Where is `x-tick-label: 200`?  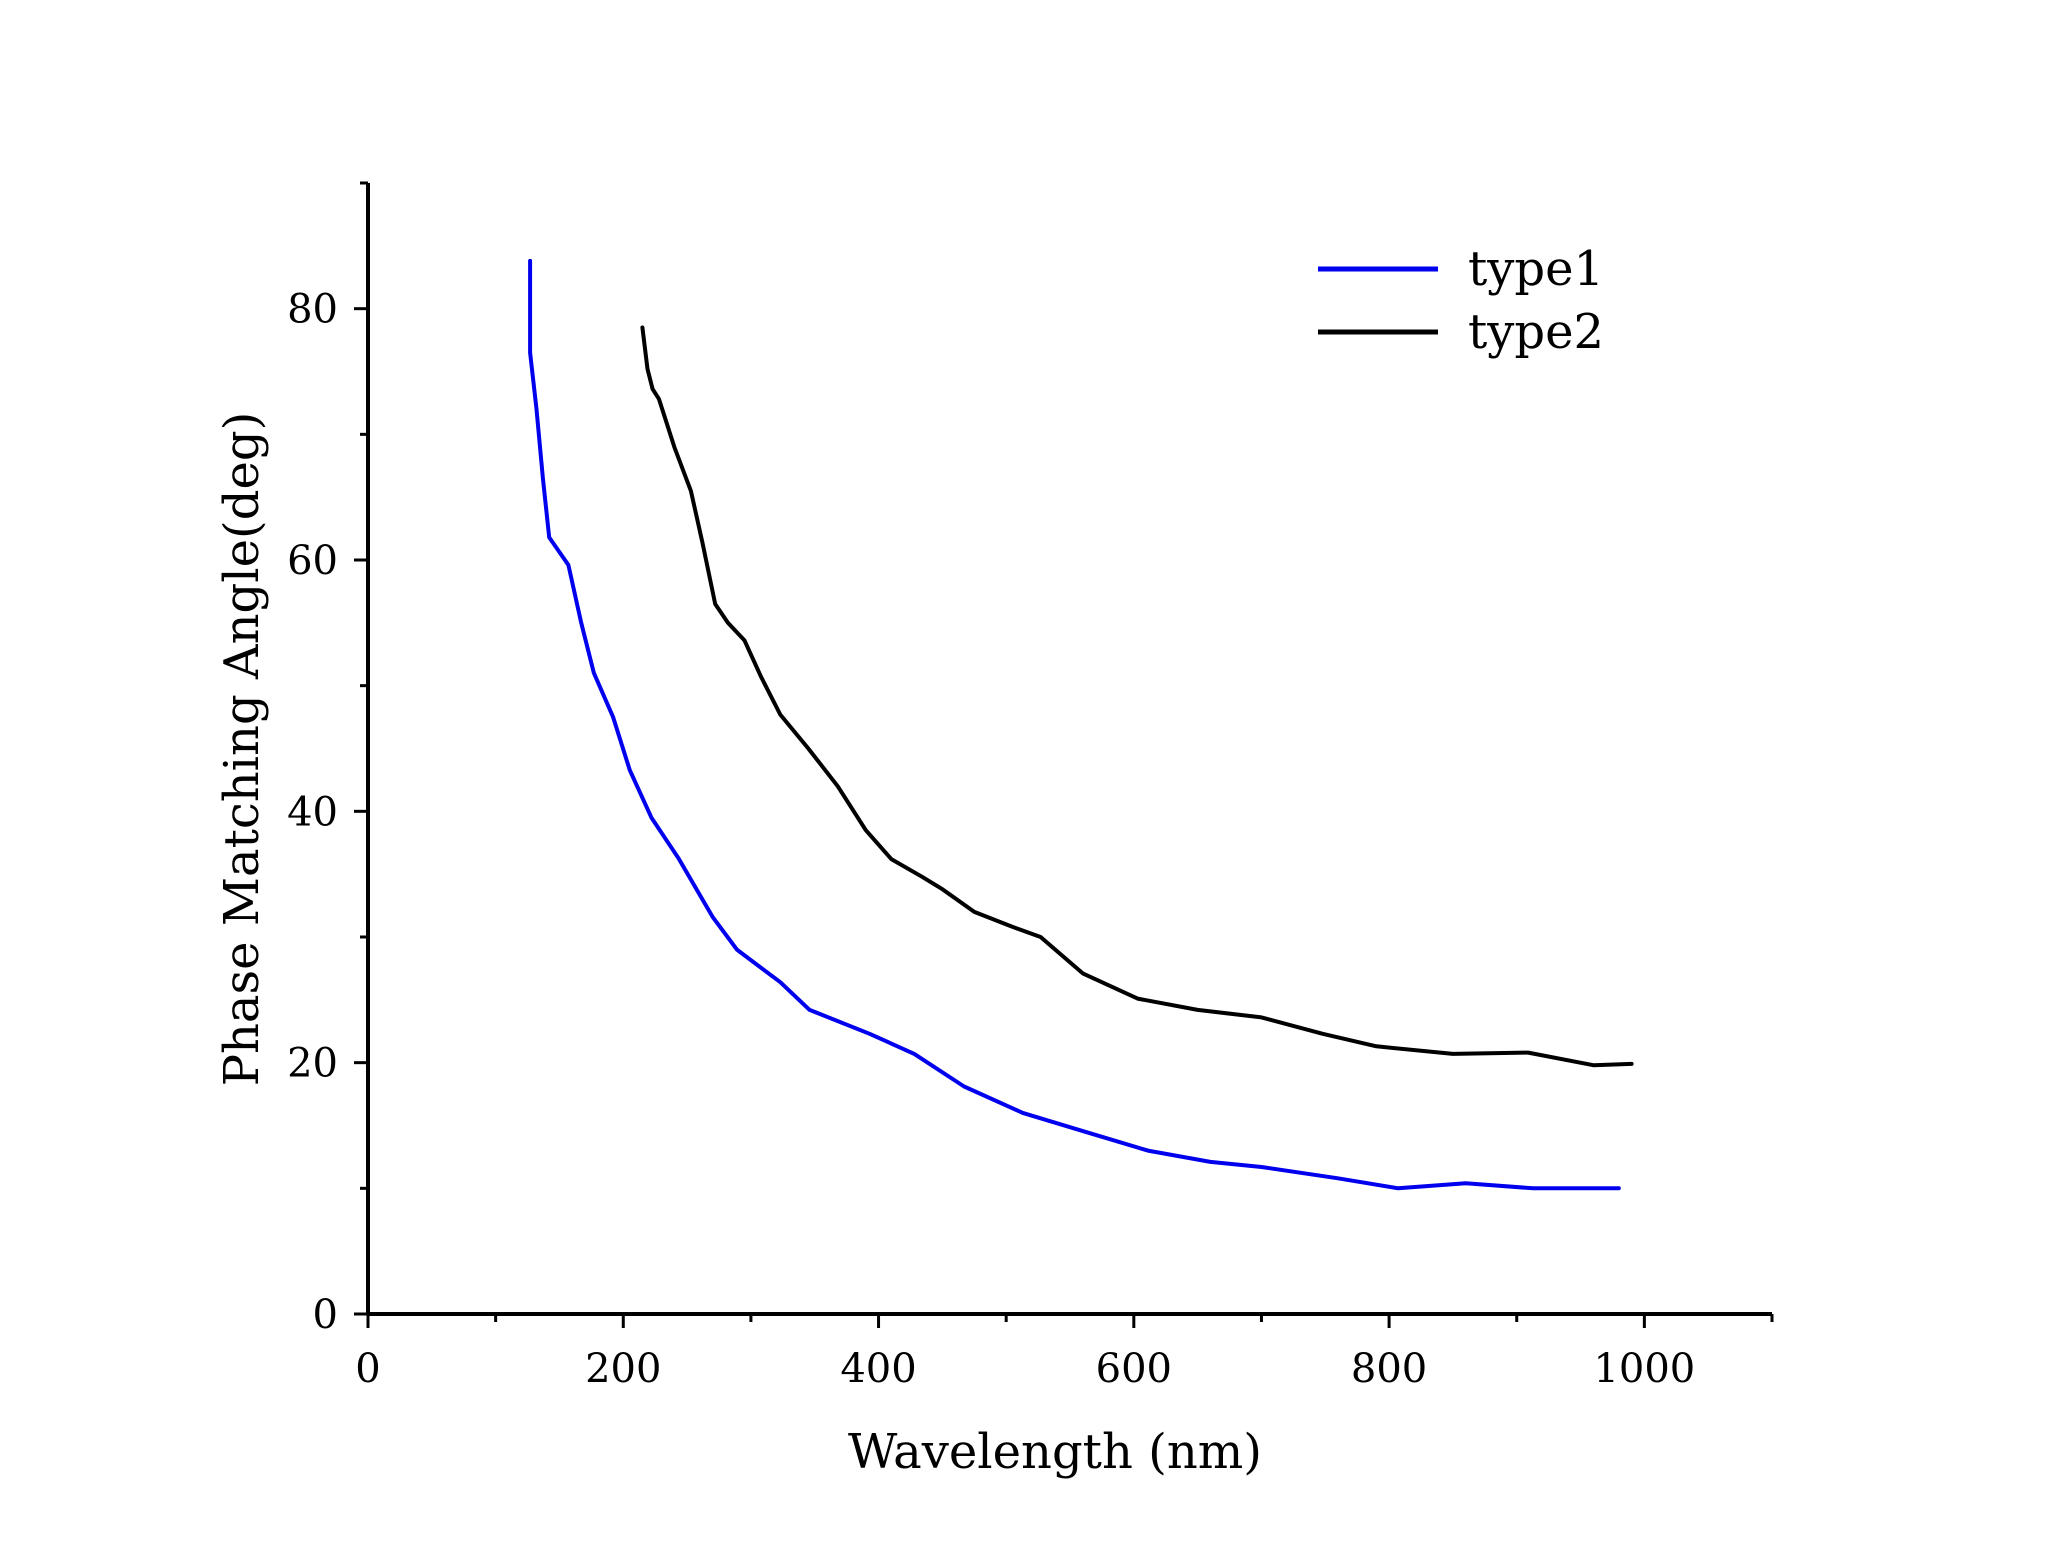
x-tick-label: 200 is located at coordinates (623, 1369).